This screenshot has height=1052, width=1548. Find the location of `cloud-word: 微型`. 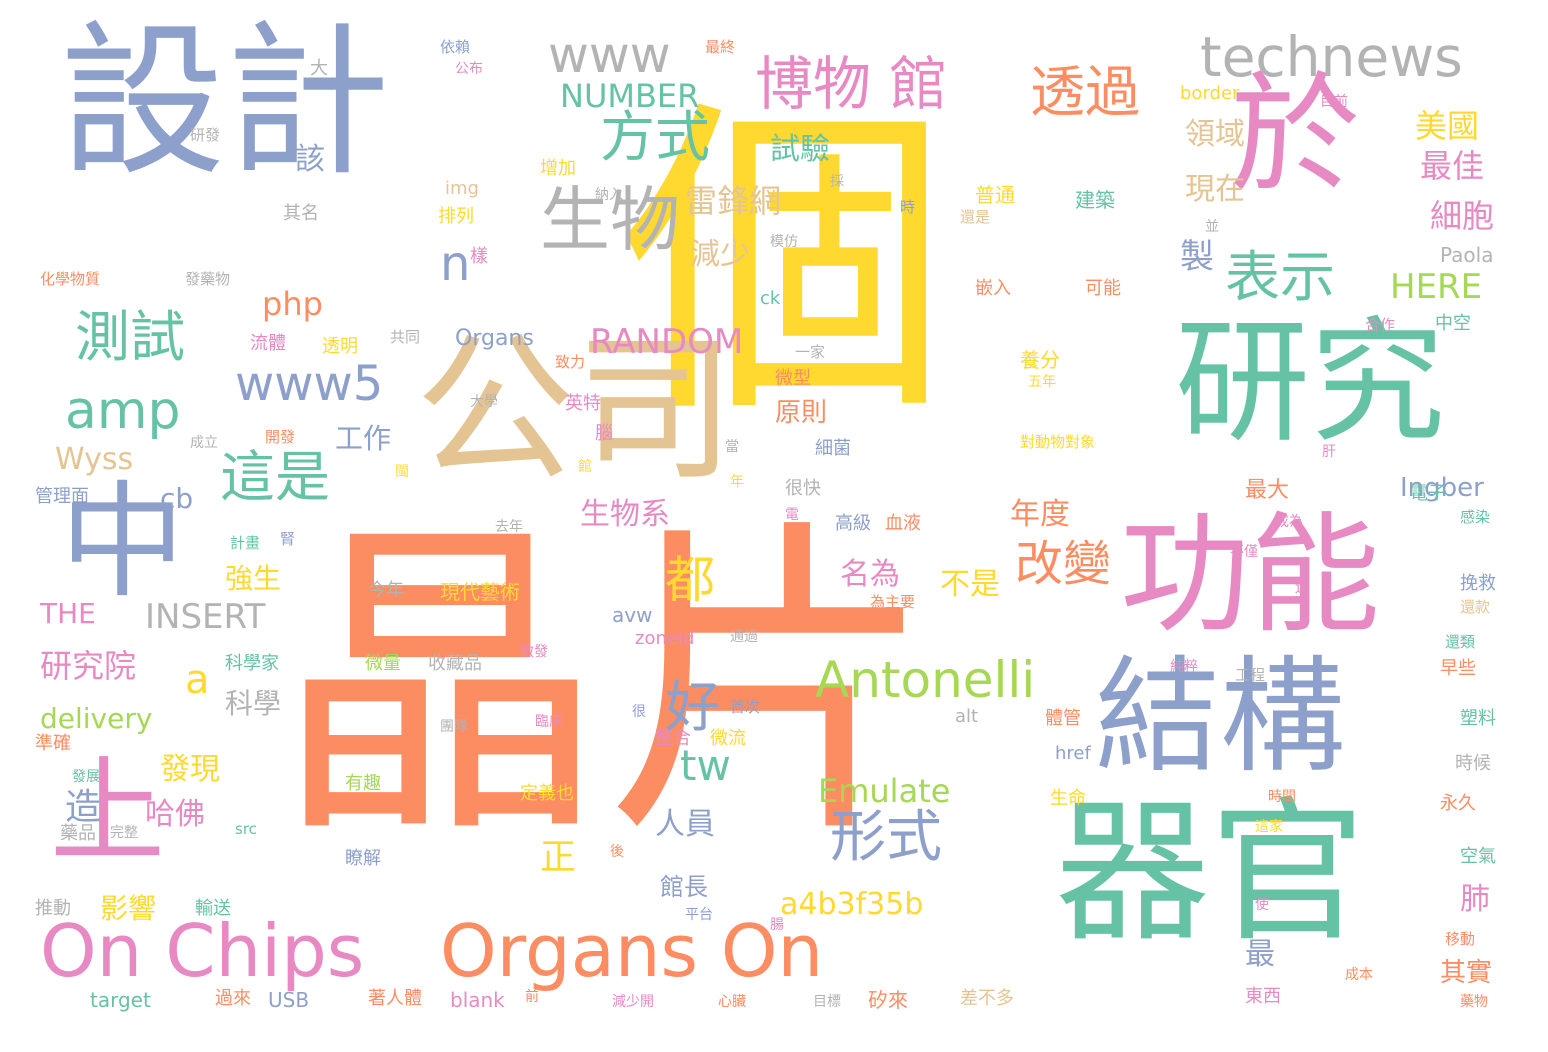

cloud-word: 微型 is located at coordinates (793, 378).